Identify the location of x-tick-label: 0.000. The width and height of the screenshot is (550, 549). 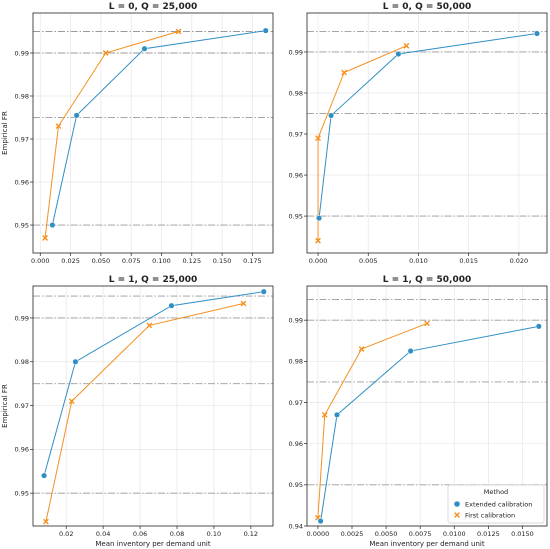
(318, 261).